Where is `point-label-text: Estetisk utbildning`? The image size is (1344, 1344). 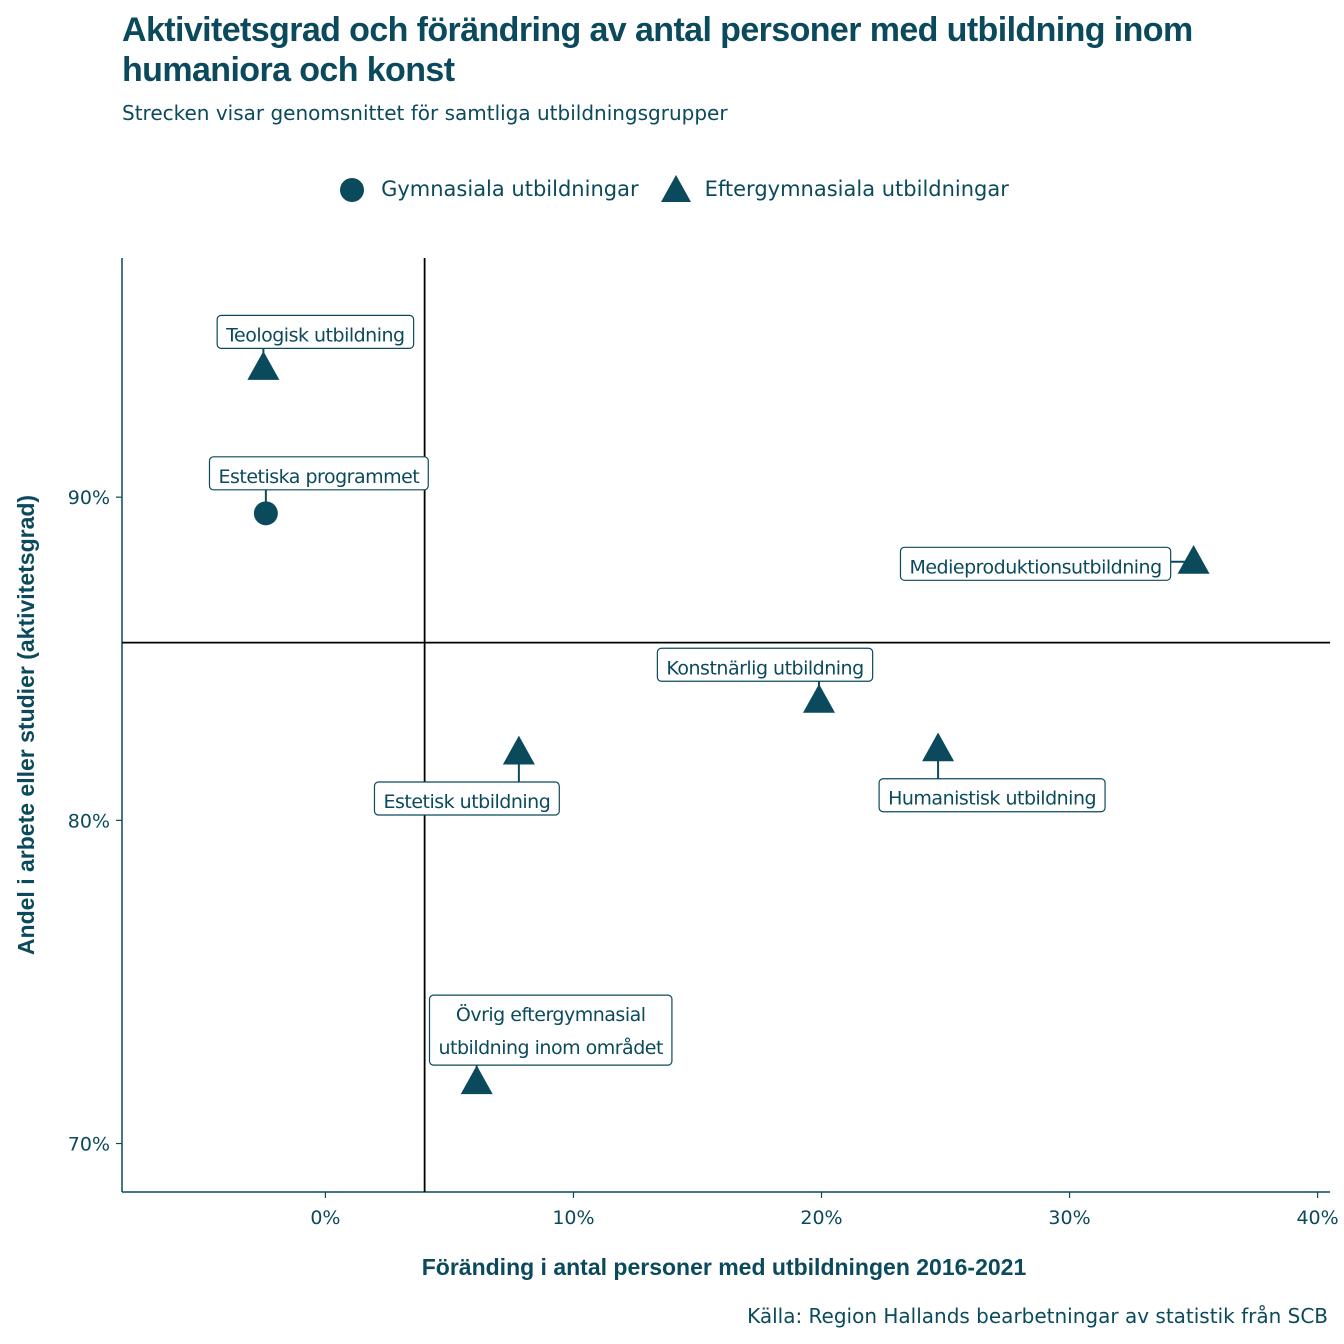
point-label-text: Estetisk utbildning is located at coordinates (466, 802).